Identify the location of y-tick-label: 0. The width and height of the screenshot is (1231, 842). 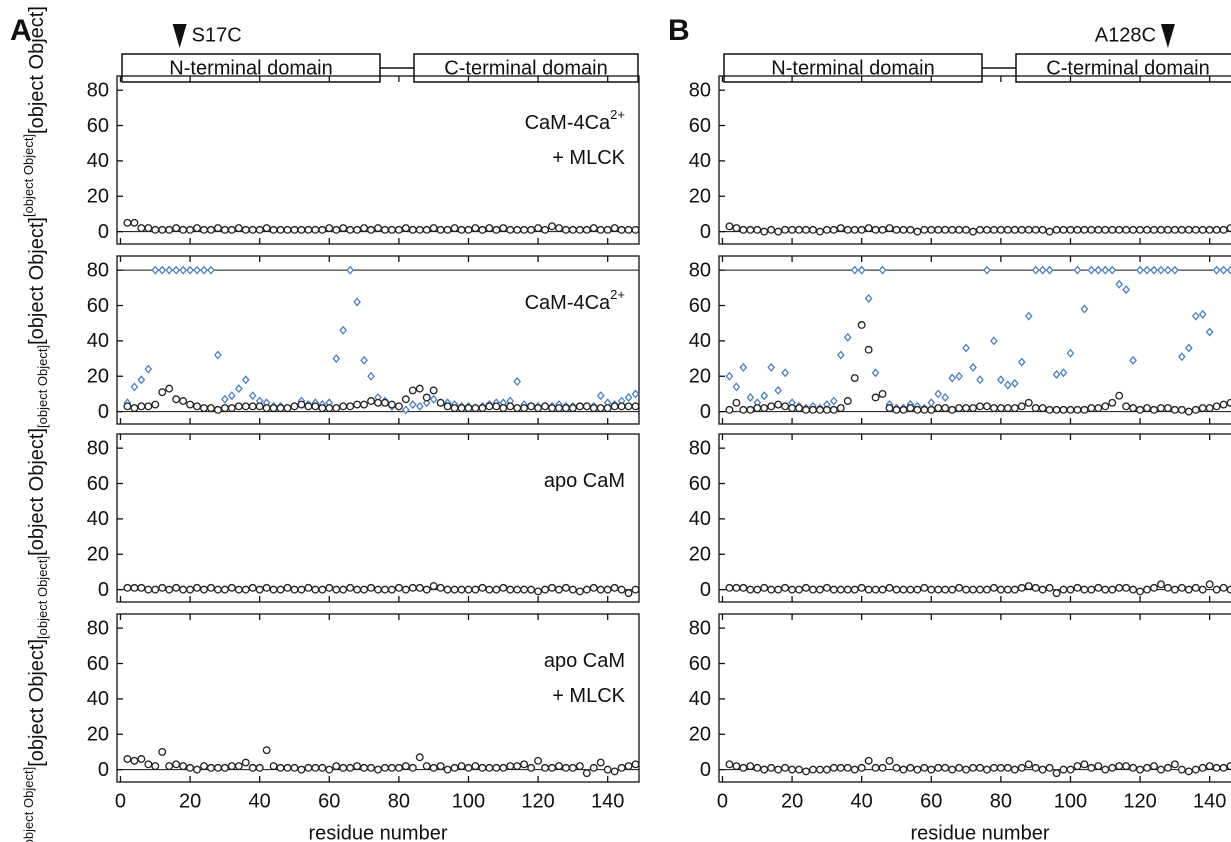
(103, 770).